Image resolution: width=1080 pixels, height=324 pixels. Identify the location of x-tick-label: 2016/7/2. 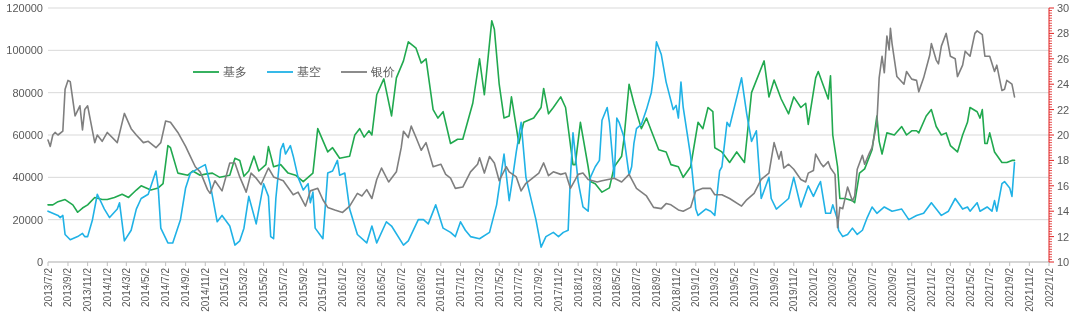
(401, 287).